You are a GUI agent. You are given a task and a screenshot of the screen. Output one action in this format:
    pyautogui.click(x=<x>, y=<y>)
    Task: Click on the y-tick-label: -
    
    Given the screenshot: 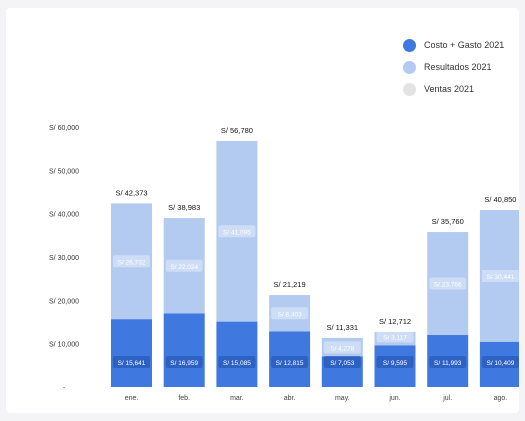 What is the action you would take?
    pyautogui.click(x=64, y=388)
    